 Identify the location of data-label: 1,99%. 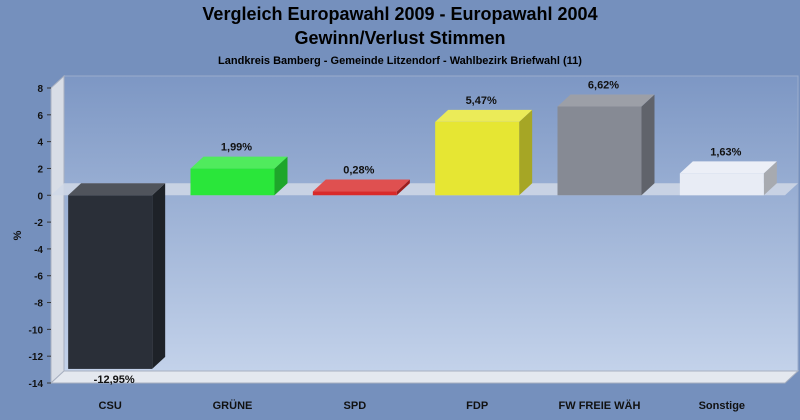
(236, 148).